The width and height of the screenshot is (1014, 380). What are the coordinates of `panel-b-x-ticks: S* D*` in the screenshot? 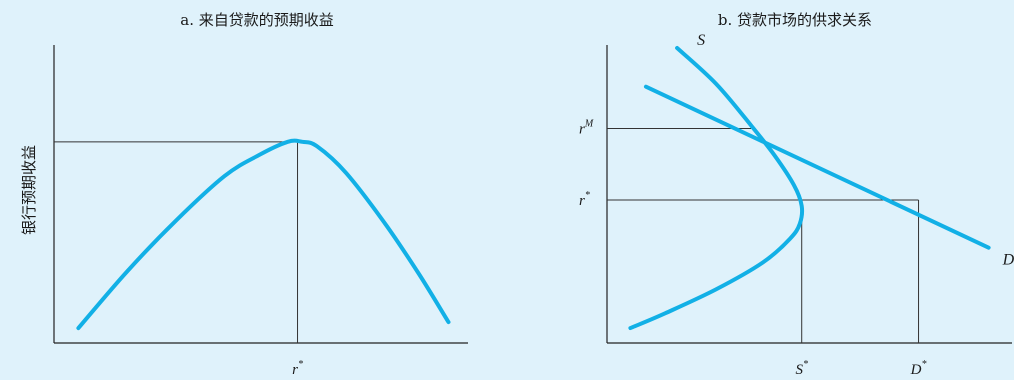 It's located at (860, 368).